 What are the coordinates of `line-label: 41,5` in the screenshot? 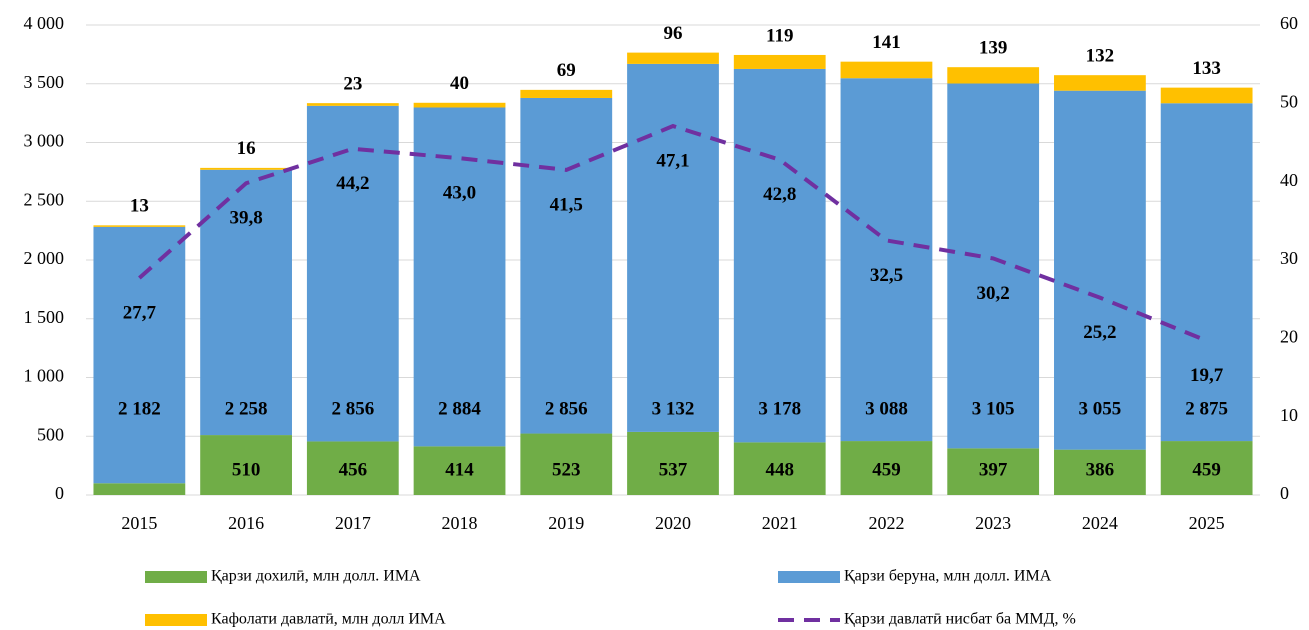 It's located at (566, 204).